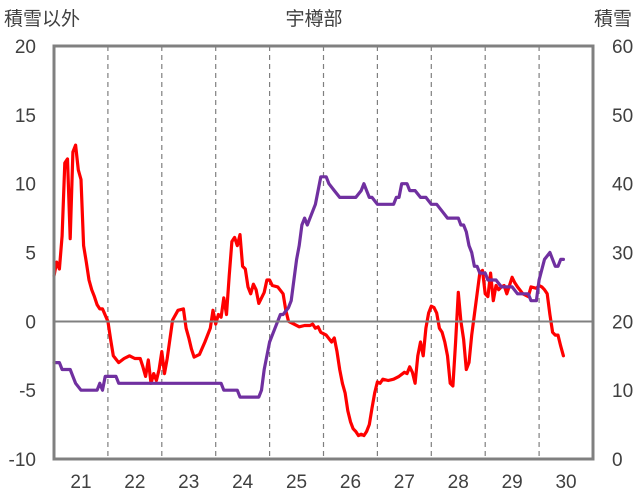 This screenshot has height=501, width=636. I want to click on y-left-tick-label: 20, so click(25, 47).